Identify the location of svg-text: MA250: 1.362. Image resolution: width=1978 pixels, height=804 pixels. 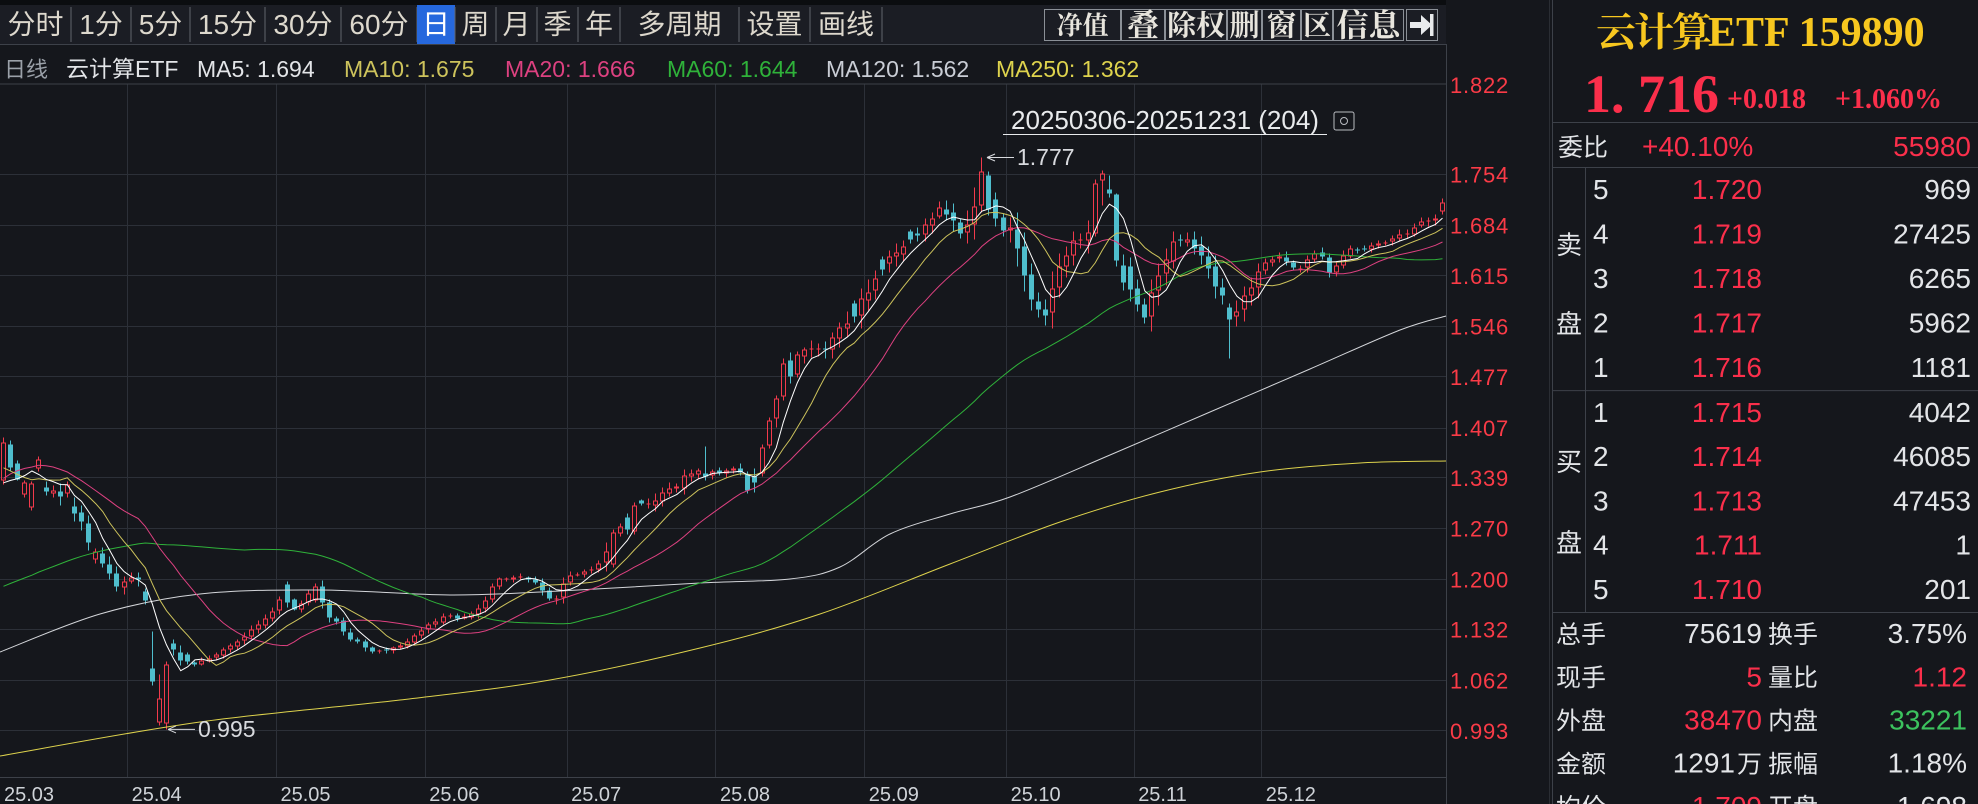
(1067, 69).